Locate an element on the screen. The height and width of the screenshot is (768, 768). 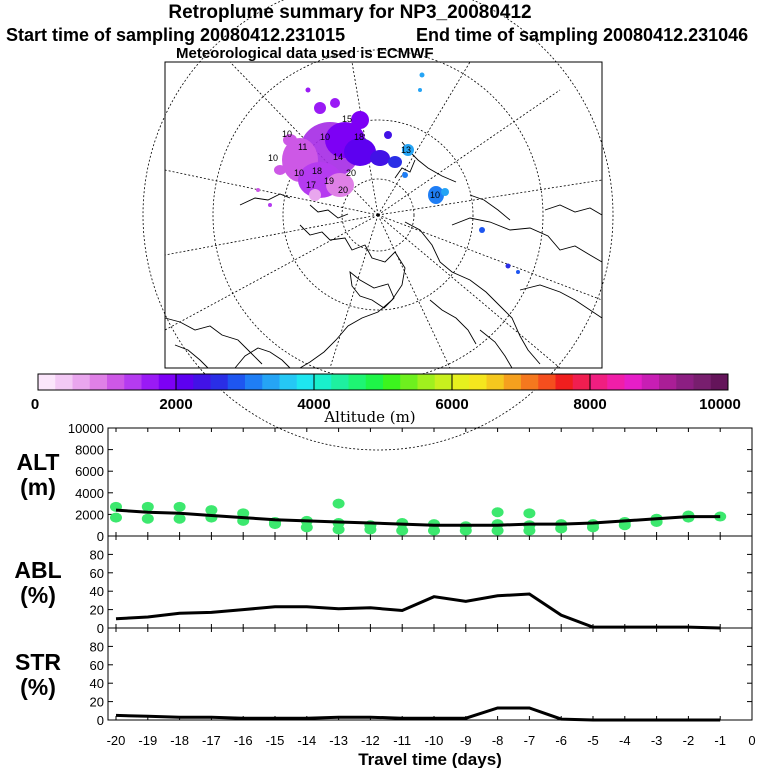
x-tick-label: -8 is located at coordinates (498, 740).